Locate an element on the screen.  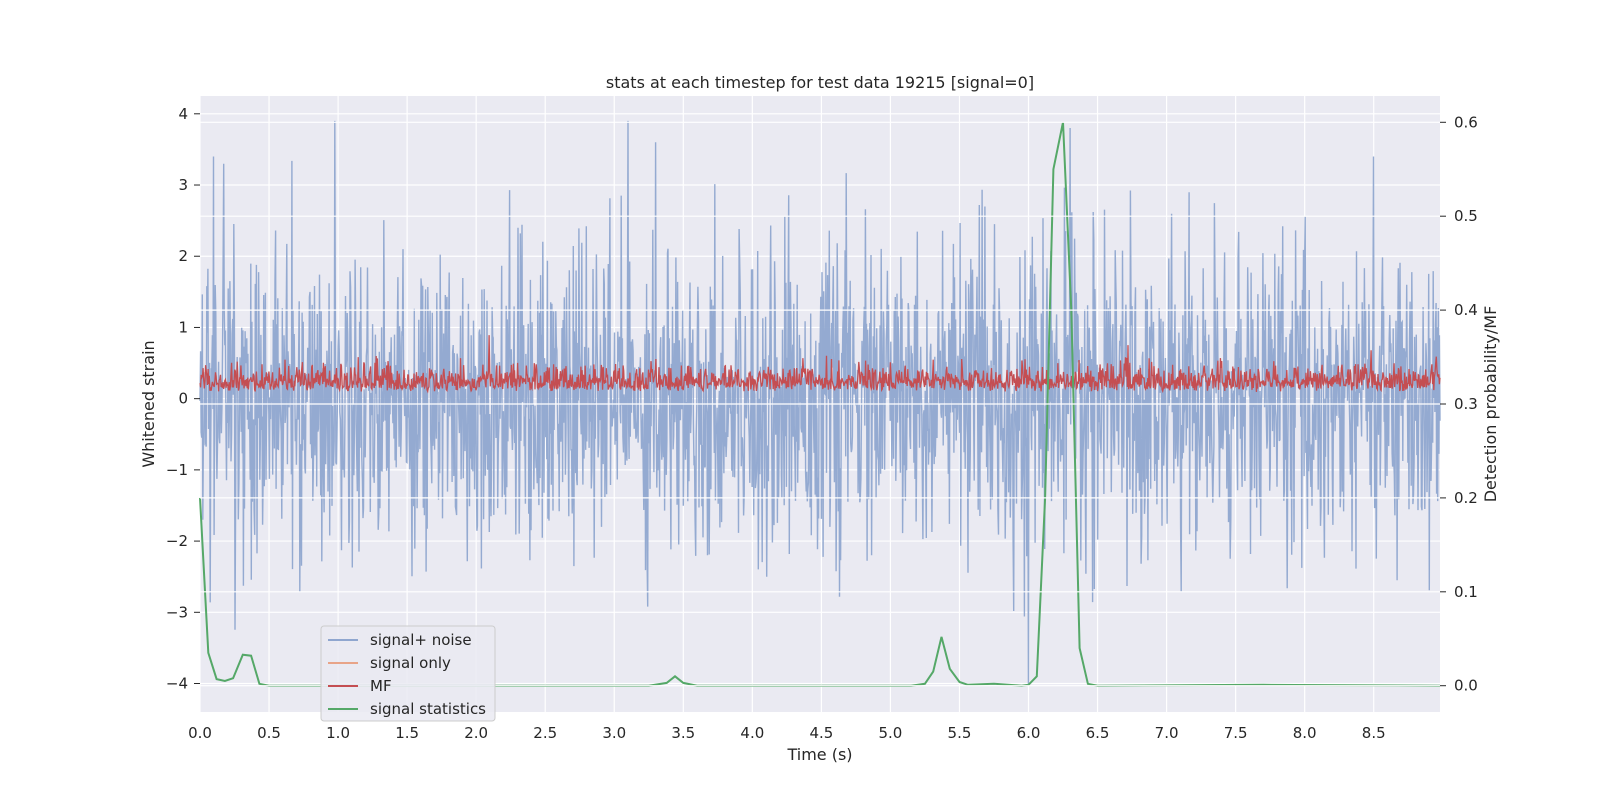
x-tick-label: 1.5 is located at coordinates (407, 733).